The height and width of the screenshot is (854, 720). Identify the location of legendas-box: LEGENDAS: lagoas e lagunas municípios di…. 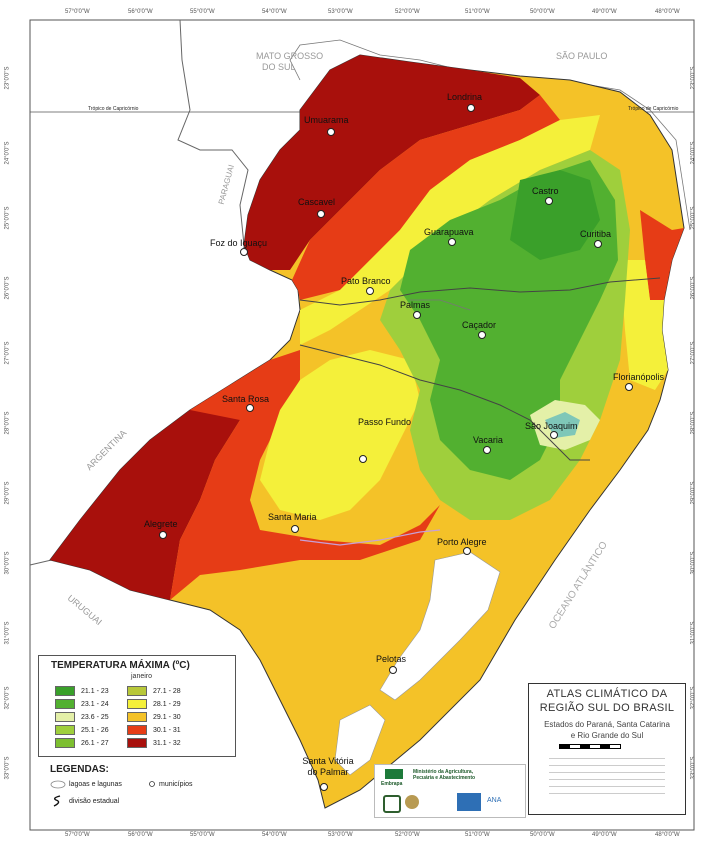
(136, 790).